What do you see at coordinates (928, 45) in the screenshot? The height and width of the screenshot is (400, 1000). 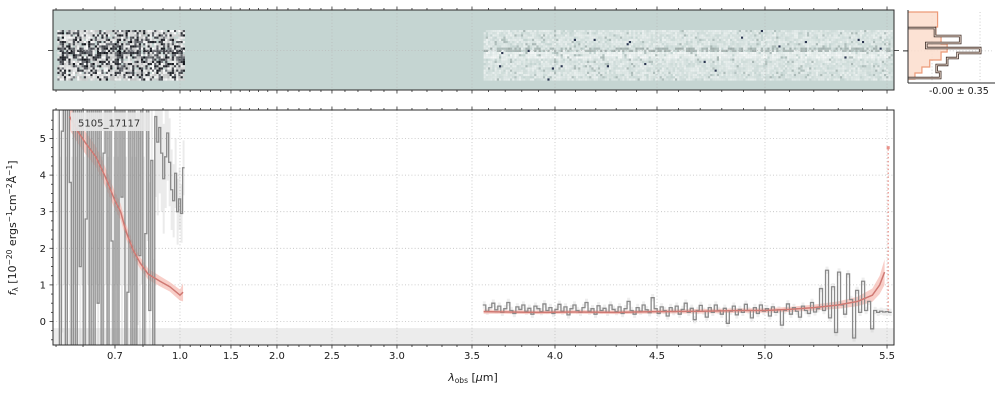 I see `residual-histogram-model-fill` at bounding box center [928, 45].